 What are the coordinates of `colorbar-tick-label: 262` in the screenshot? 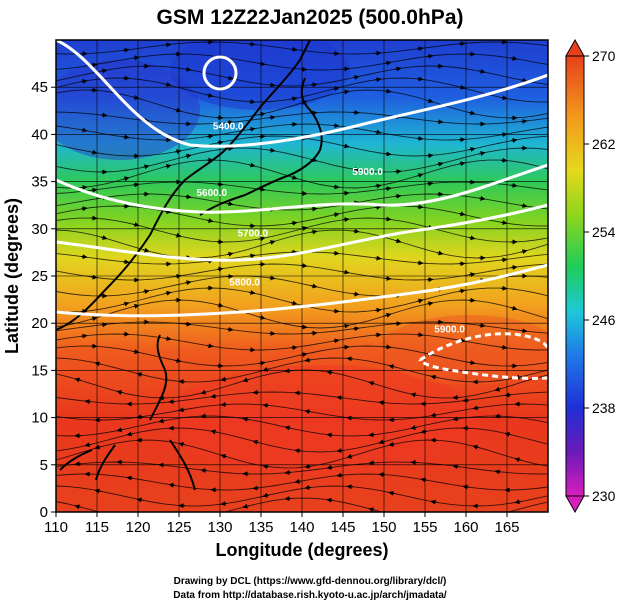 It's located at (604, 144).